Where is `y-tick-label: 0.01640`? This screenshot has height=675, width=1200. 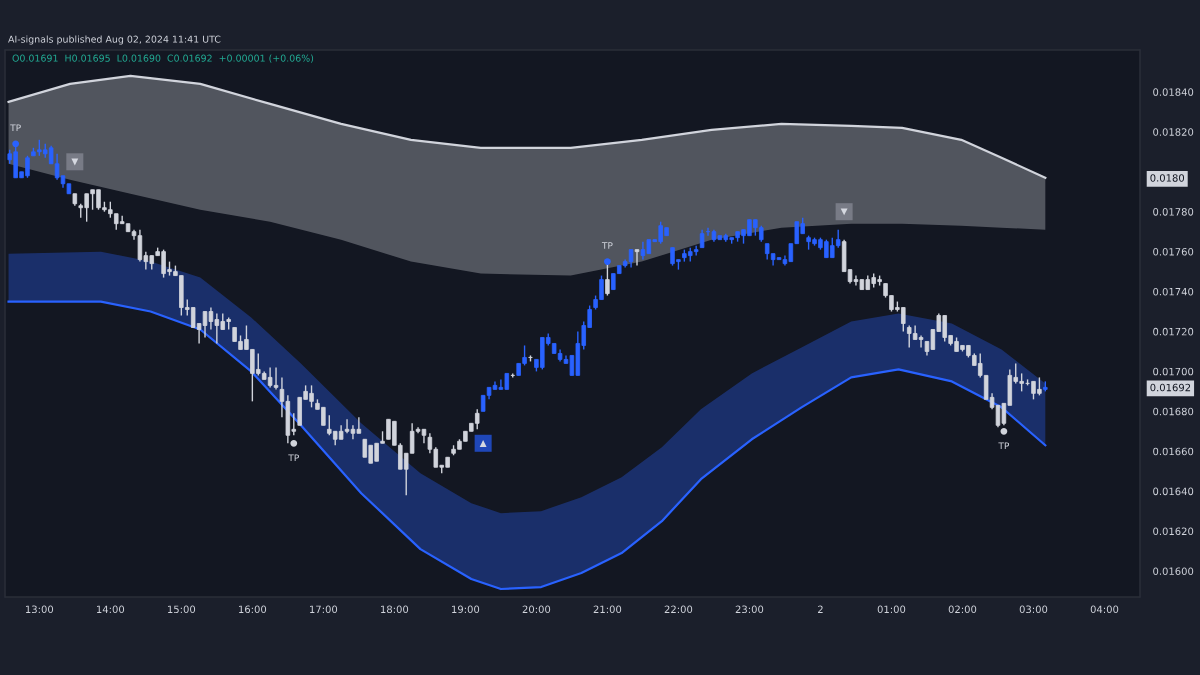
y-tick-label: 0.01640 is located at coordinates (1173, 491).